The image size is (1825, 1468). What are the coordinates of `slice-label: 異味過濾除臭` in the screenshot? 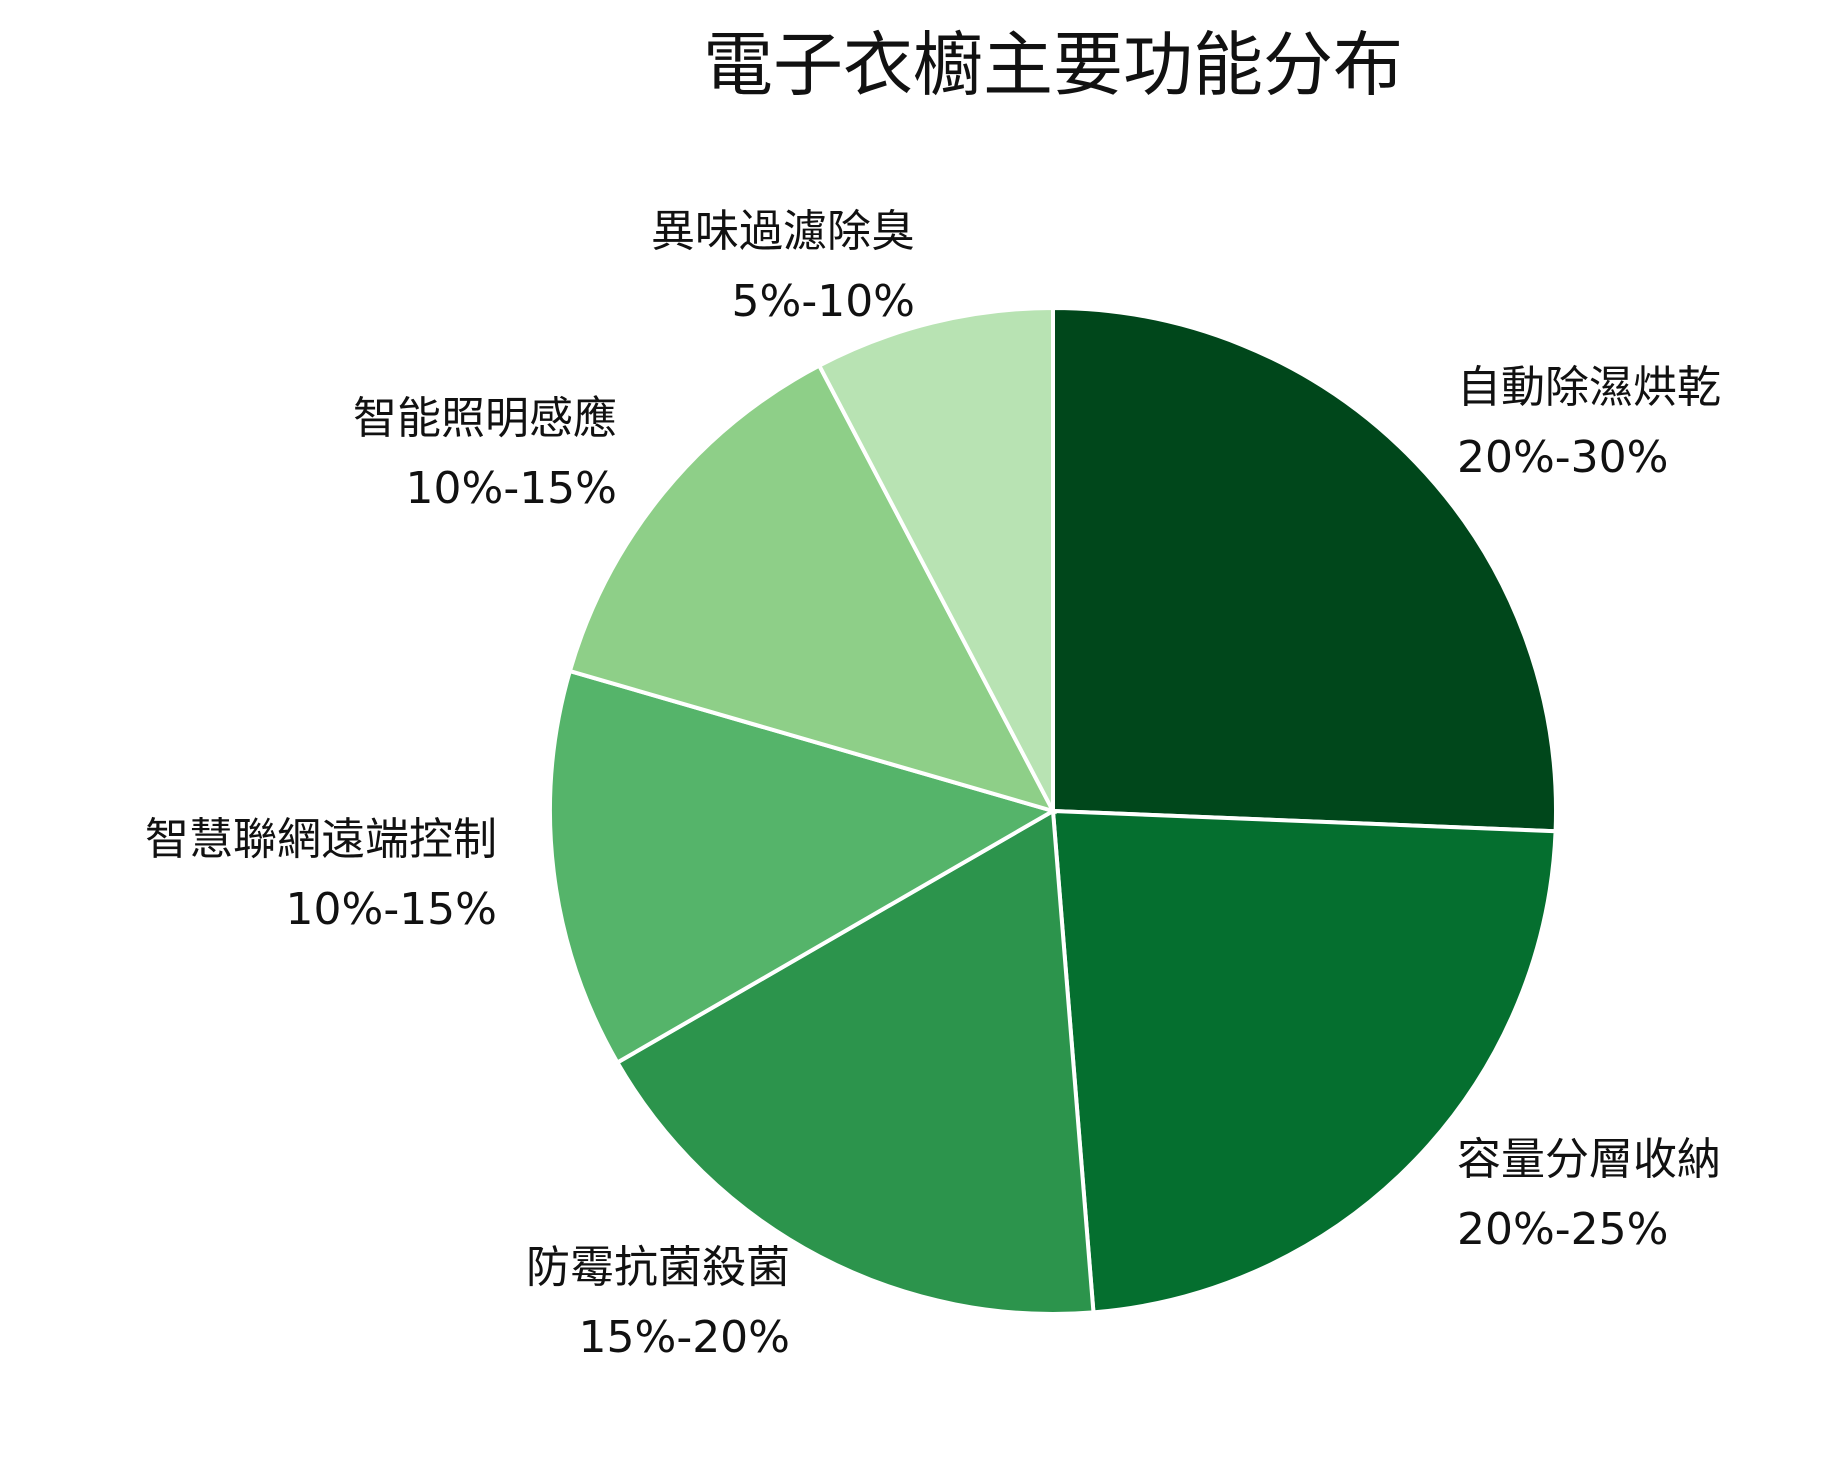 It's located at (783, 231).